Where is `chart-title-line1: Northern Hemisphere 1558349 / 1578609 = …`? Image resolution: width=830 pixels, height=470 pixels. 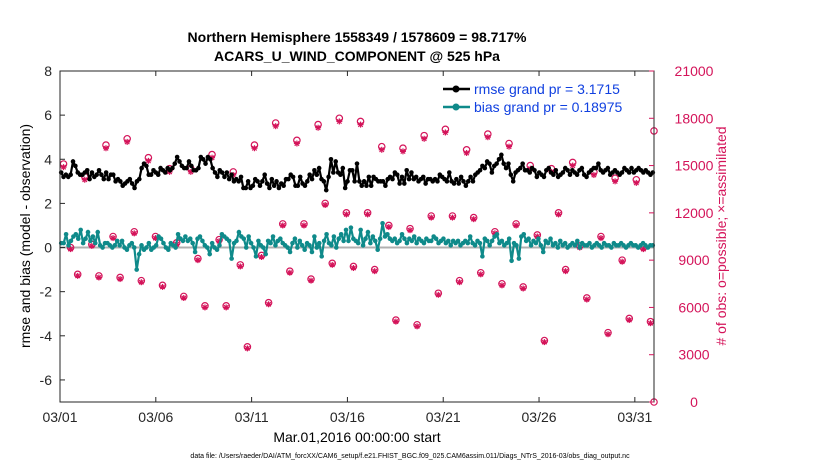
chart-title-line1: Northern Hemisphere 1558349 / 1578609 = … is located at coordinates (357, 37).